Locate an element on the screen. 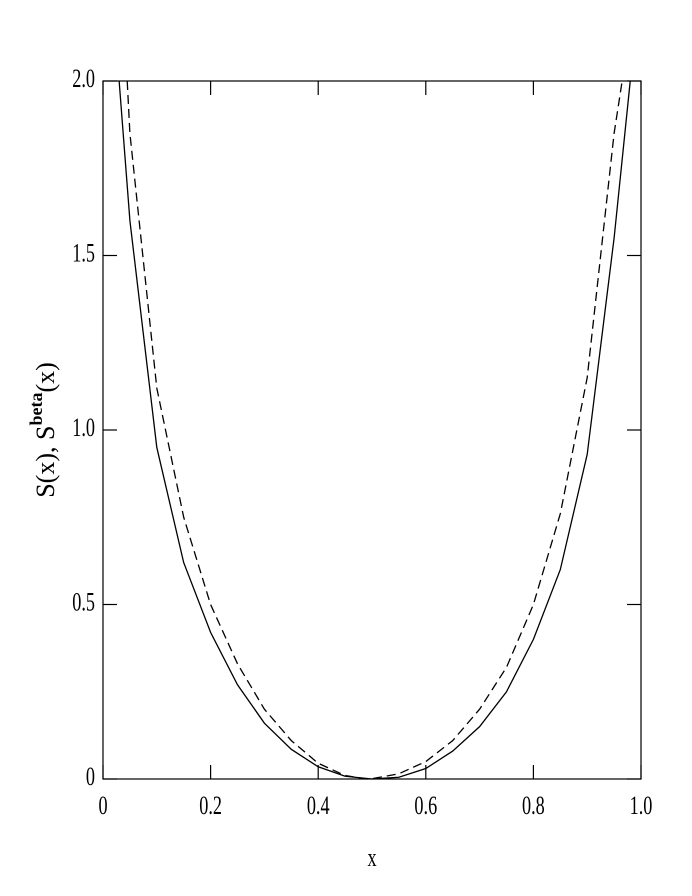  y-label-base: S(x), S is located at coordinates (45, 462).